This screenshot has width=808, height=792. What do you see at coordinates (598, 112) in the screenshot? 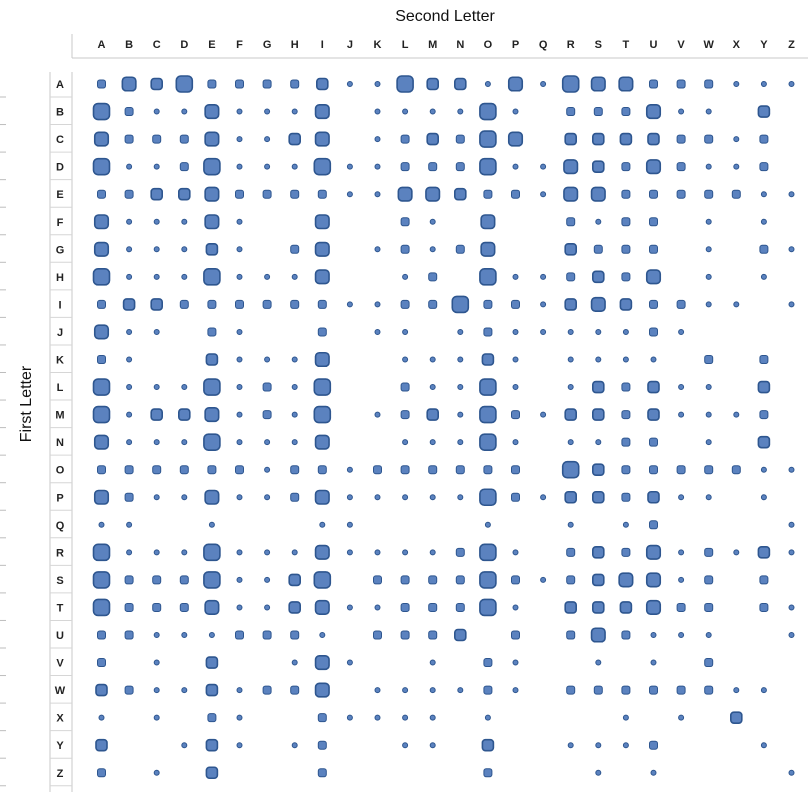
I see `bubble-bs` at bounding box center [598, 112].